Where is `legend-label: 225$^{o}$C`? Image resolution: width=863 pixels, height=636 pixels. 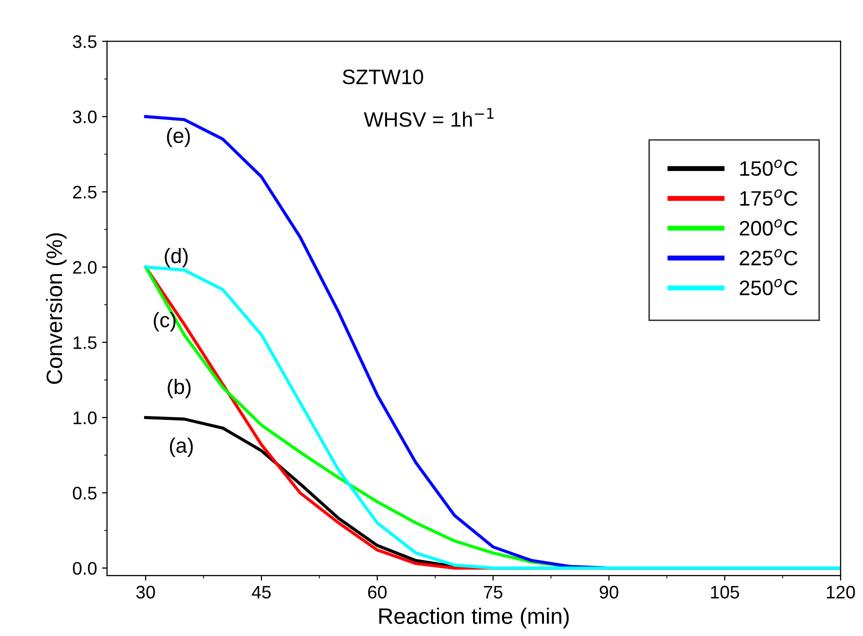 legend-label: 225$^{o}$C is located at coordinates (769, 257).